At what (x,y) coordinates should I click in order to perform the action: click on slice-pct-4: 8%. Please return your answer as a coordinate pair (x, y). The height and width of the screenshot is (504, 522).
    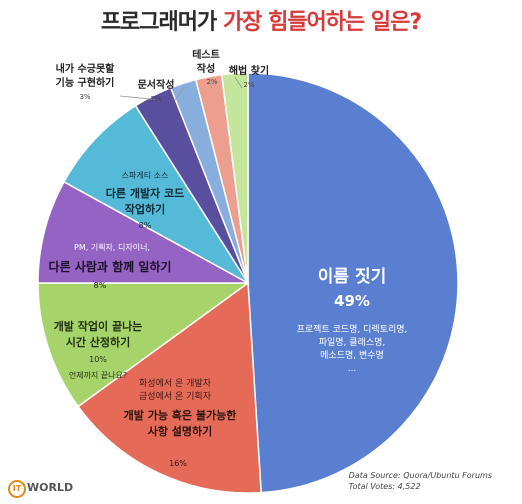
    Looking at the image, I should click on (145, 225).